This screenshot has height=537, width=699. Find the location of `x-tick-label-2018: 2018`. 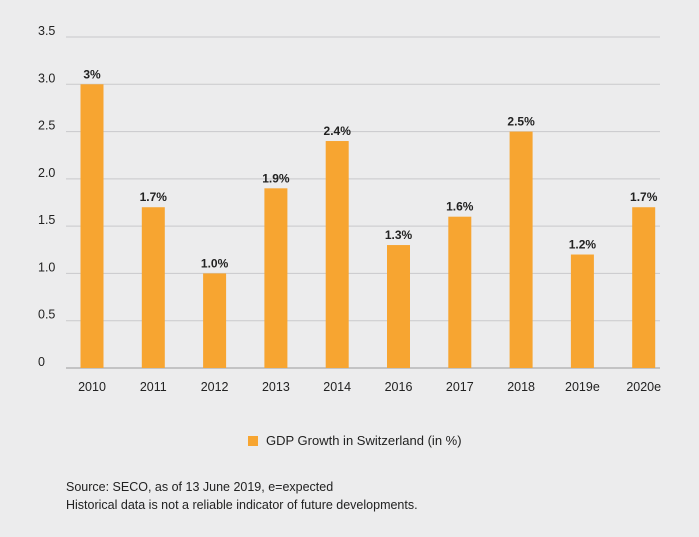

x-tick-label-2018: 2018 is located at coordinates (521, 387).